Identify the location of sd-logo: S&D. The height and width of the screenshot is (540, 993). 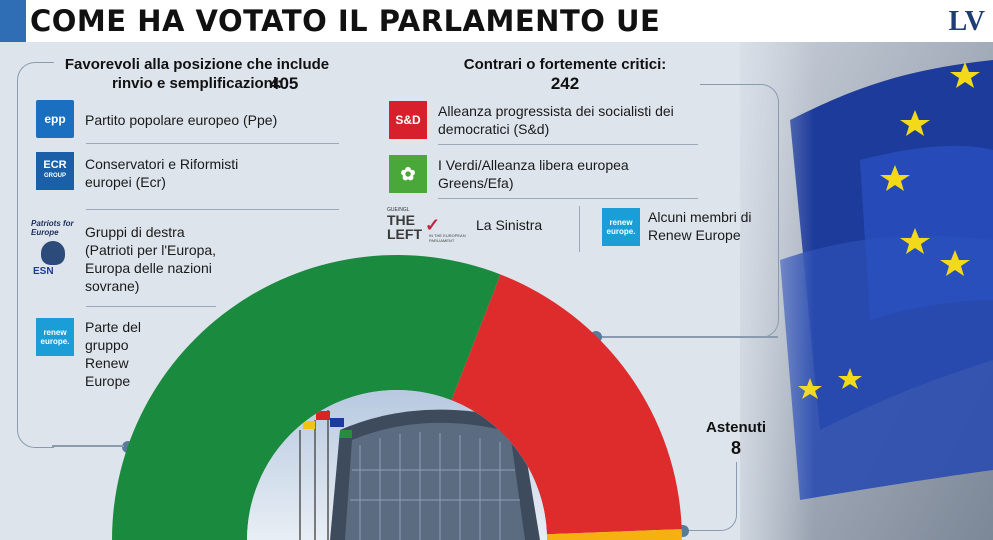
(408, 120).